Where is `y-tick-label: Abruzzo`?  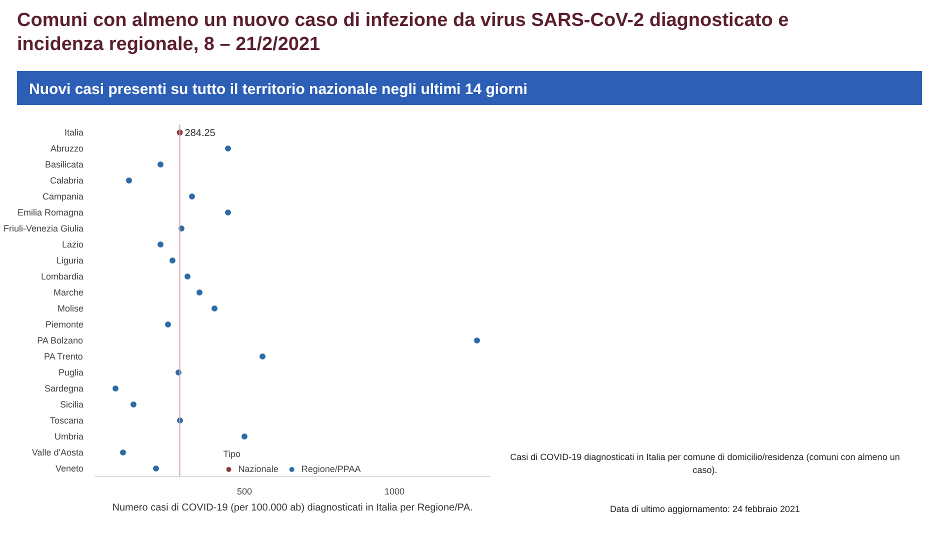
y-tick-label: Abruzzo is located at coordinates (67, 149).